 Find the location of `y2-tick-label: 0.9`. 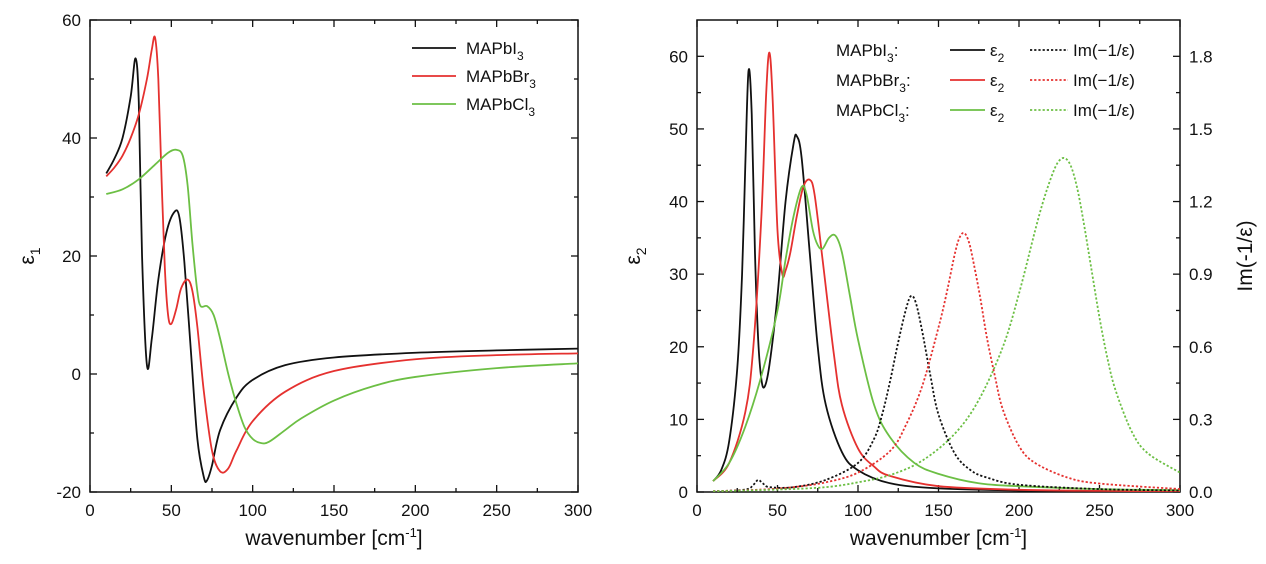

y2-tick-label: 0.9 is located at coordinates (1201, 274).